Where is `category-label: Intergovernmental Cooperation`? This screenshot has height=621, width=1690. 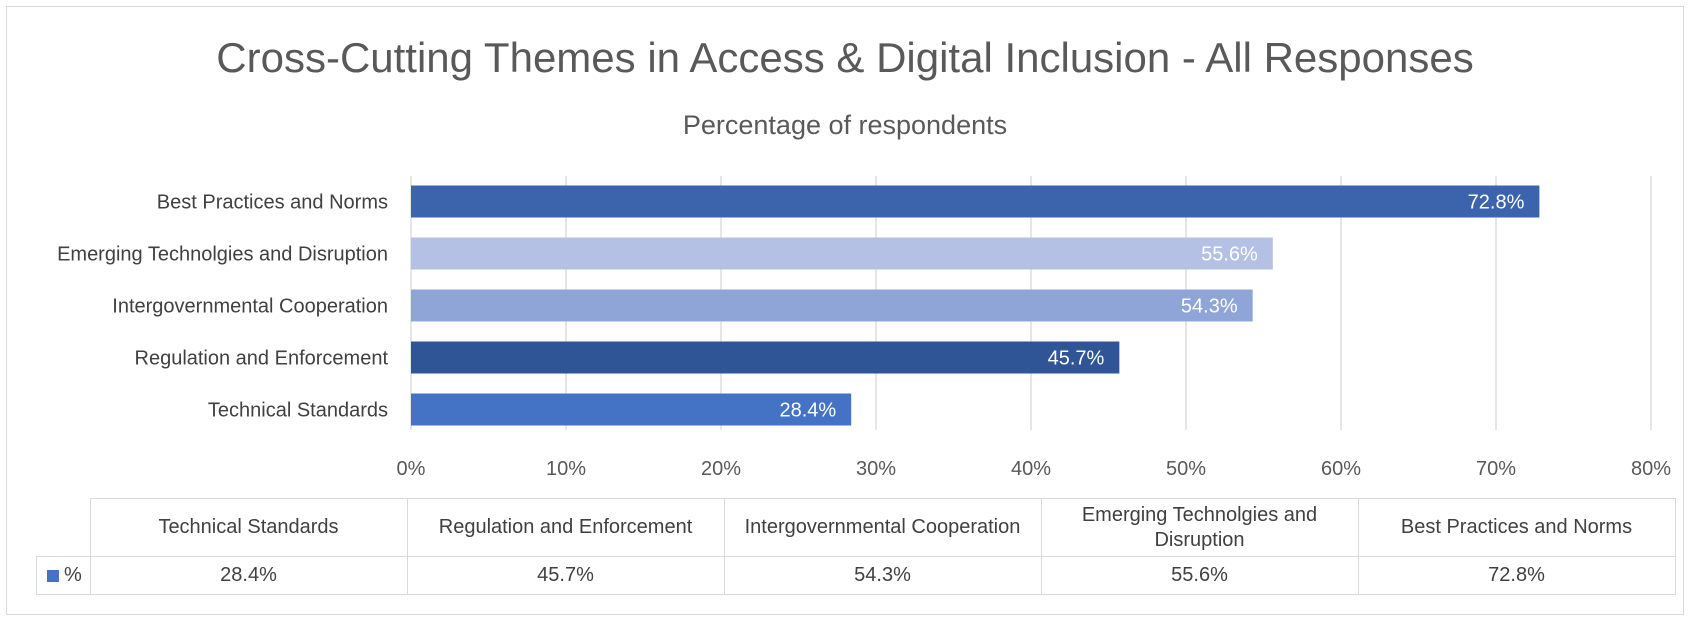 category-label: Intergovernmental Cooperation is located at coordinates (250, 307).